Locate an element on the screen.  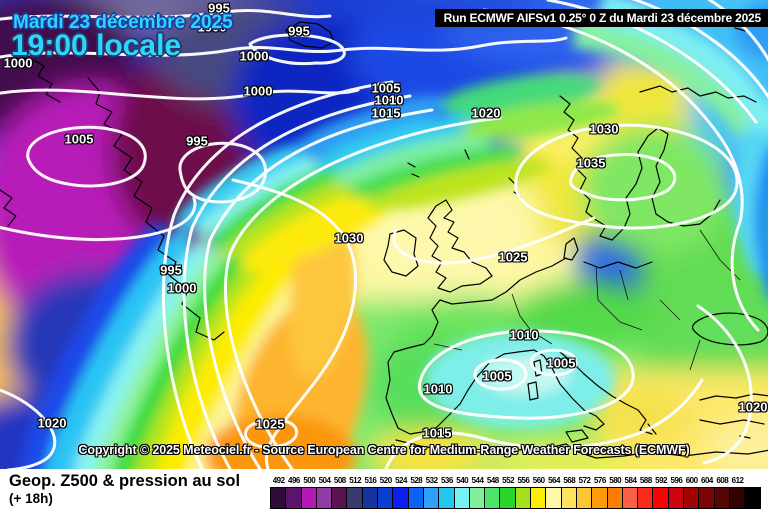
legend-step: 584 is located at coordinates (630, 492).